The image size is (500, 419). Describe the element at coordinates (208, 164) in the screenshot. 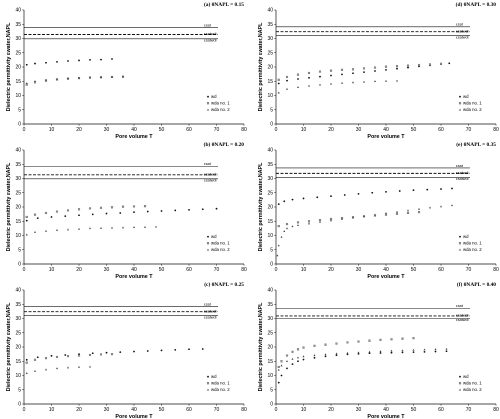

I see `reference-line-label: εsat` at that location.